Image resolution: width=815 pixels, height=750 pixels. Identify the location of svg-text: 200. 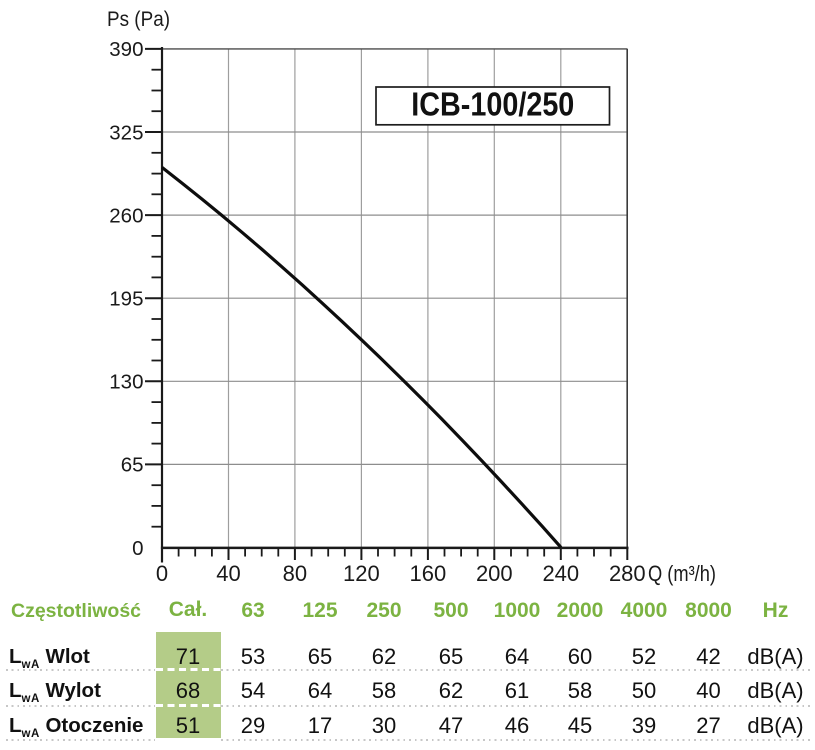
(494, 573).